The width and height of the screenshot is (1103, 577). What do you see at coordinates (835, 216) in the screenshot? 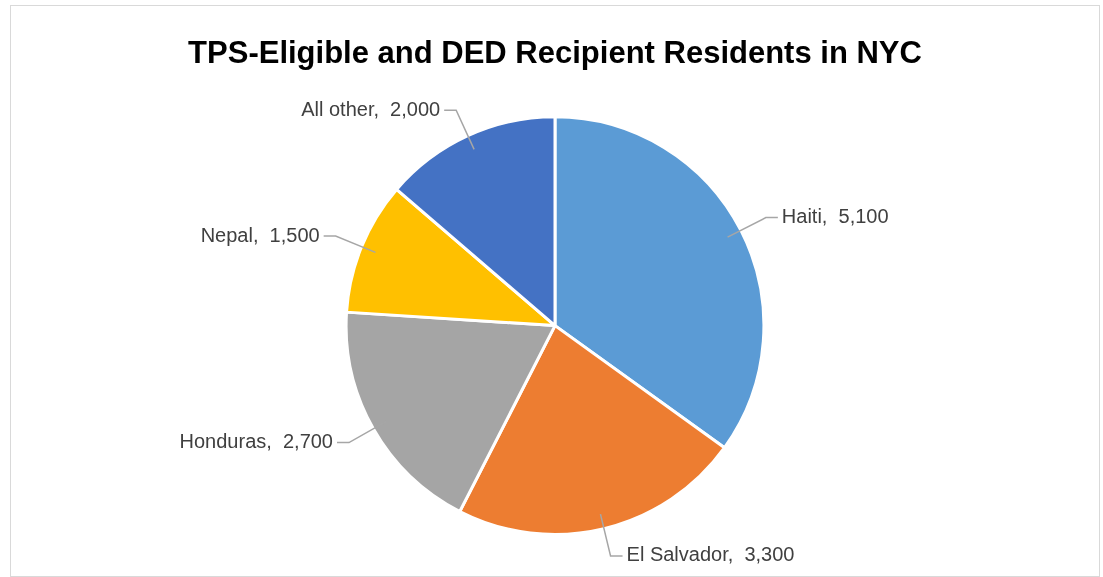
I see `slice-label: Haiti, 5,100` at bounding box center [835, 216].